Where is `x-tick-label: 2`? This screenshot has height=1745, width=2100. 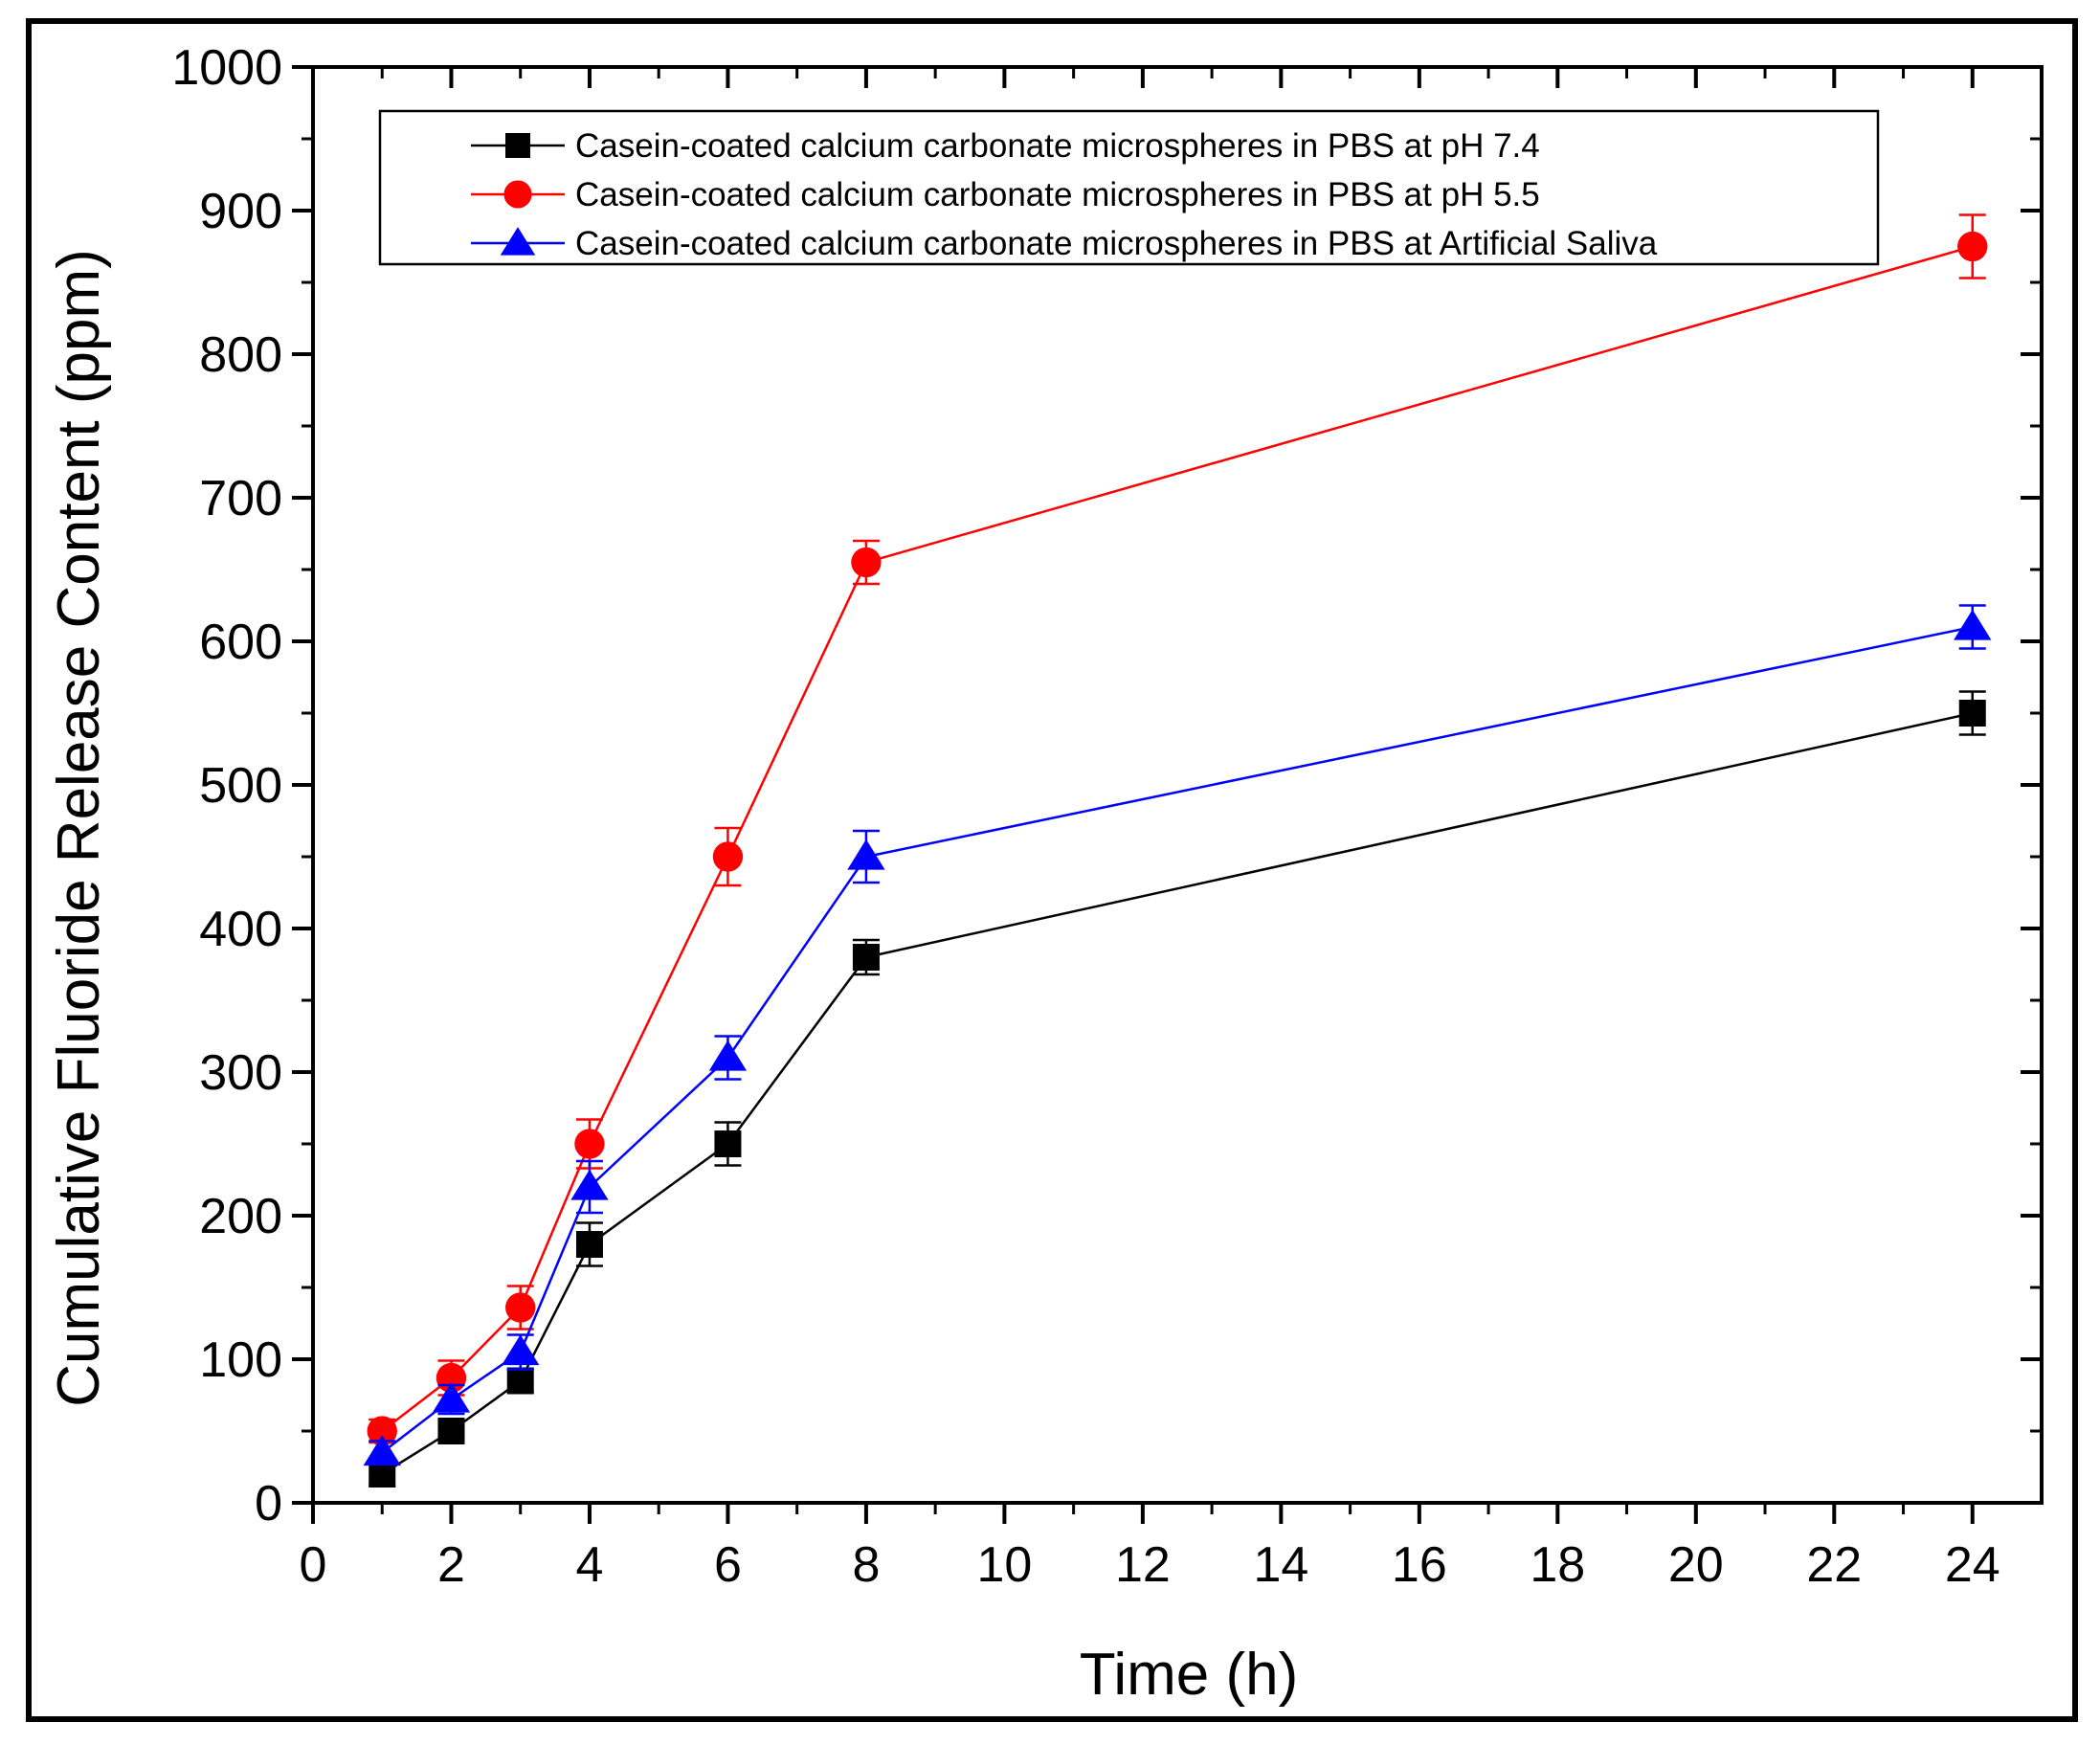 x-tick-label: 2 is located at coordinates (451, 1565).